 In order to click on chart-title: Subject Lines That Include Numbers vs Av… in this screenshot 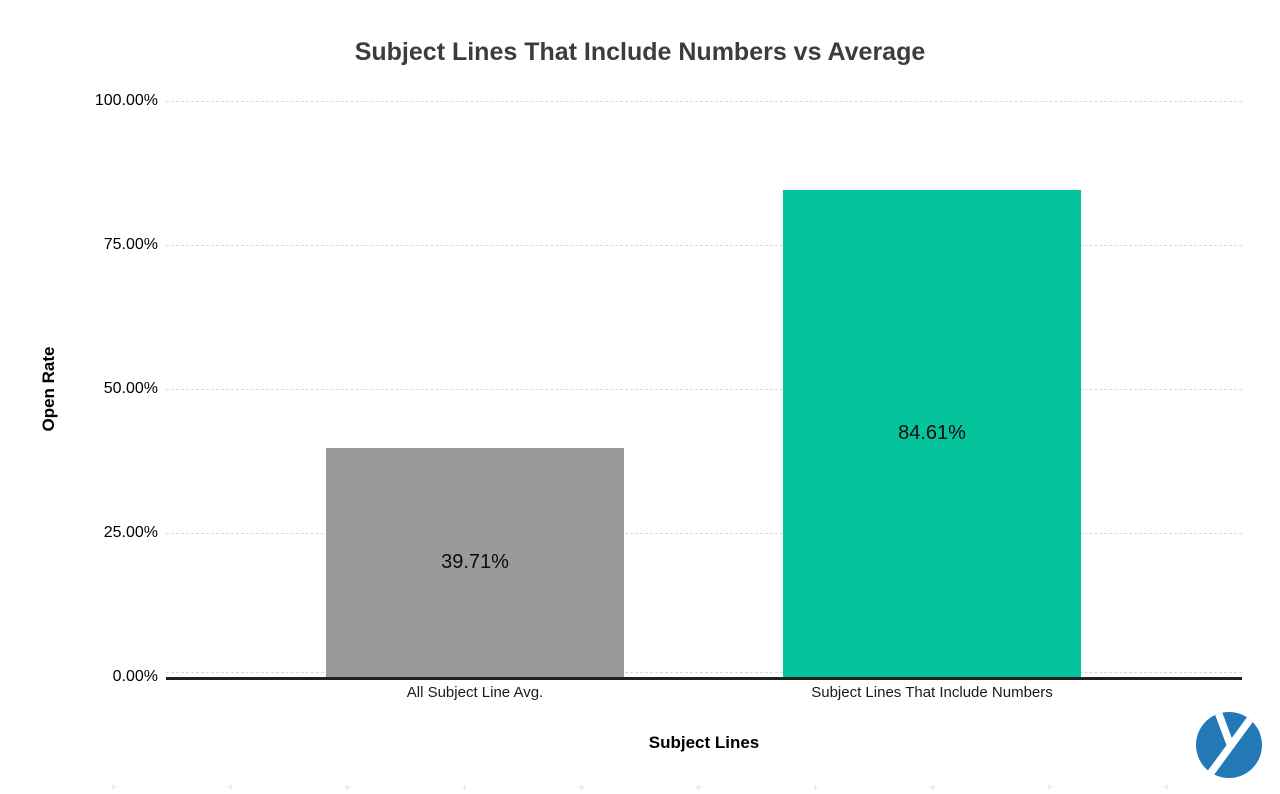, I will do `click(640, 52)`.